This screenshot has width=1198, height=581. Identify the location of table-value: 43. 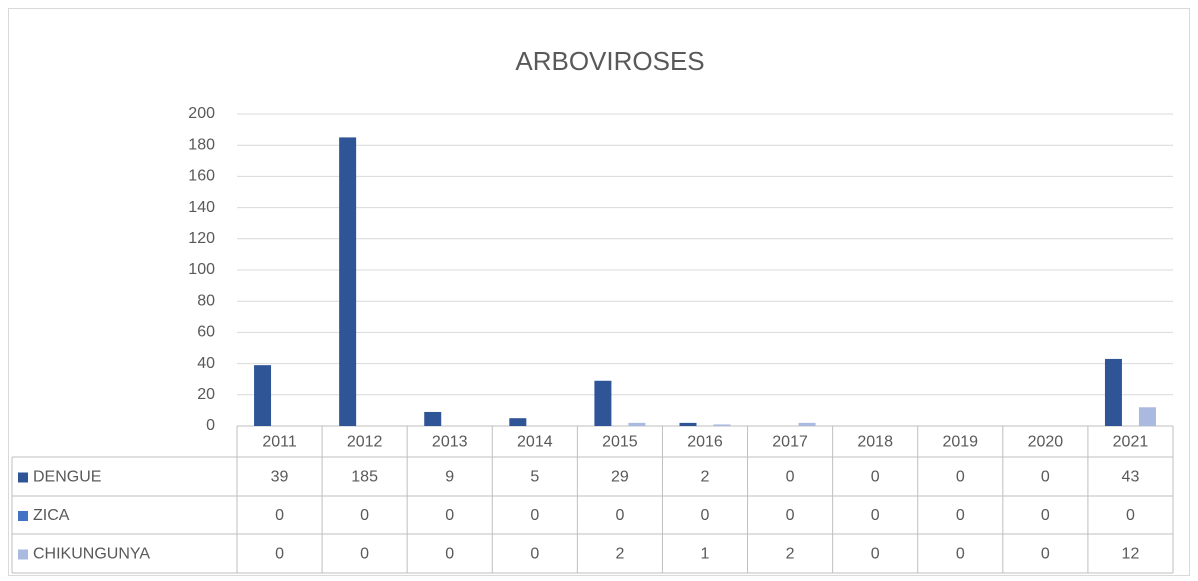
(1131, 477).